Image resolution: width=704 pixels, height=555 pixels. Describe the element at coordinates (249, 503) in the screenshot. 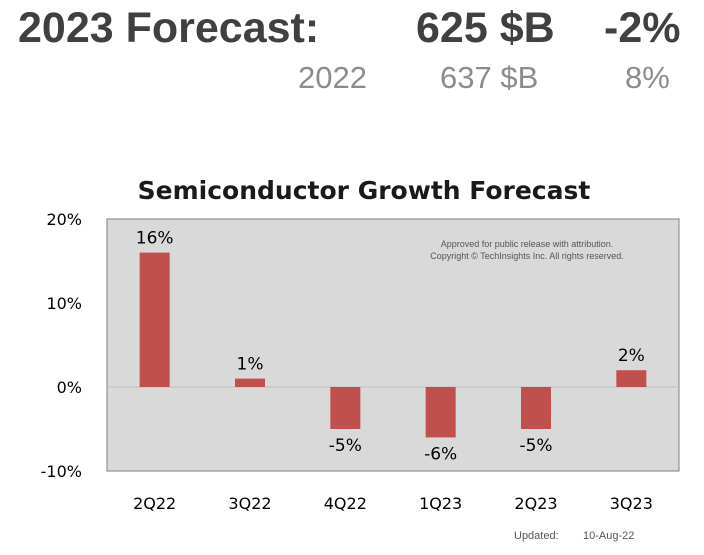

I see `x-tick-label: 3Q22` at that location.